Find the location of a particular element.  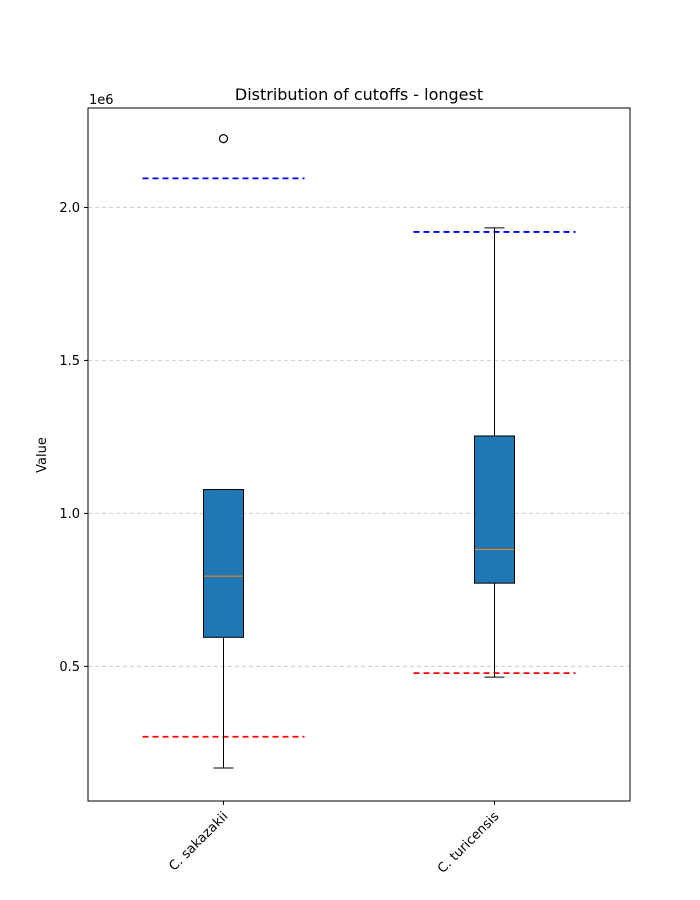

y-offset-label: 1e6 is located at coordinates (101, 100).